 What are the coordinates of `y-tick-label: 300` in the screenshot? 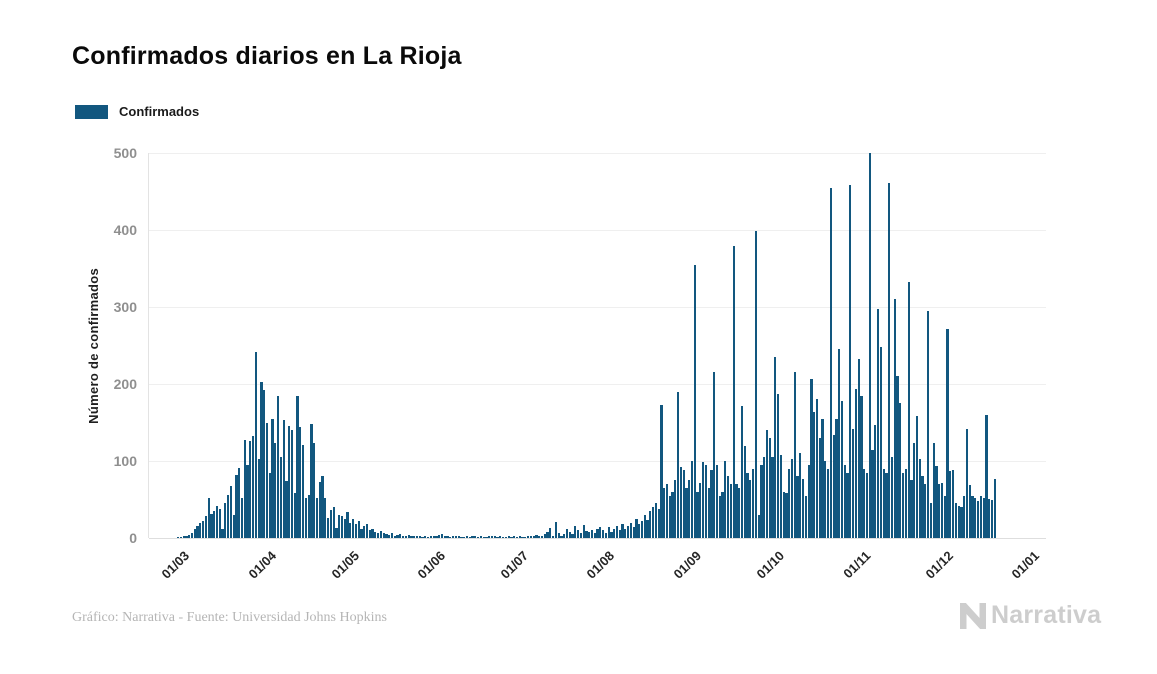 It's located at (125, 307).